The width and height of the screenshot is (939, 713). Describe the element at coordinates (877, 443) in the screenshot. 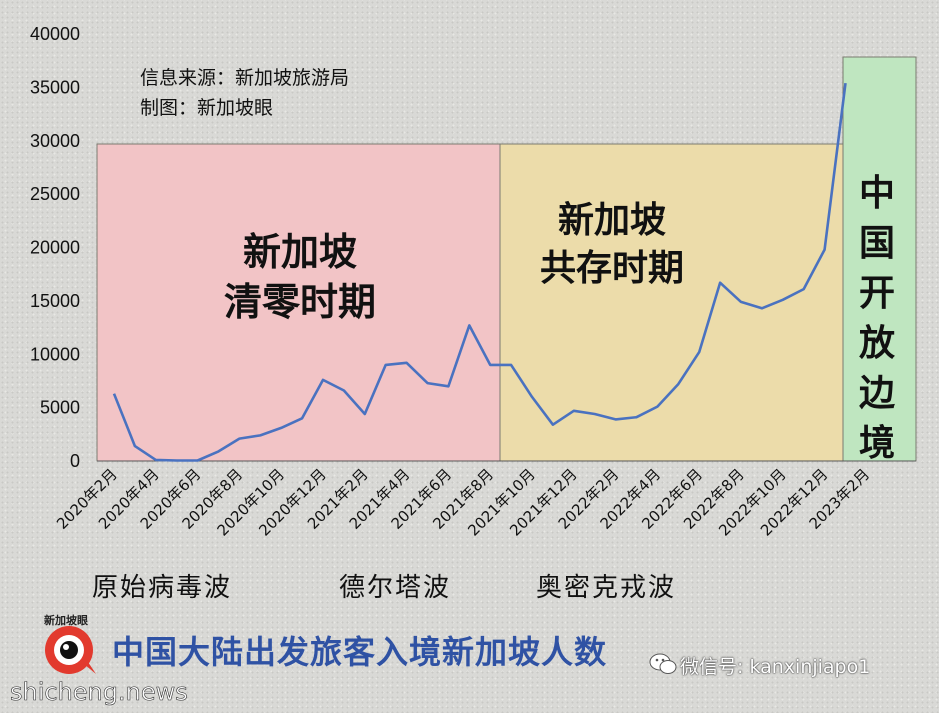

I see `band-label-border-open: 境` at that location.